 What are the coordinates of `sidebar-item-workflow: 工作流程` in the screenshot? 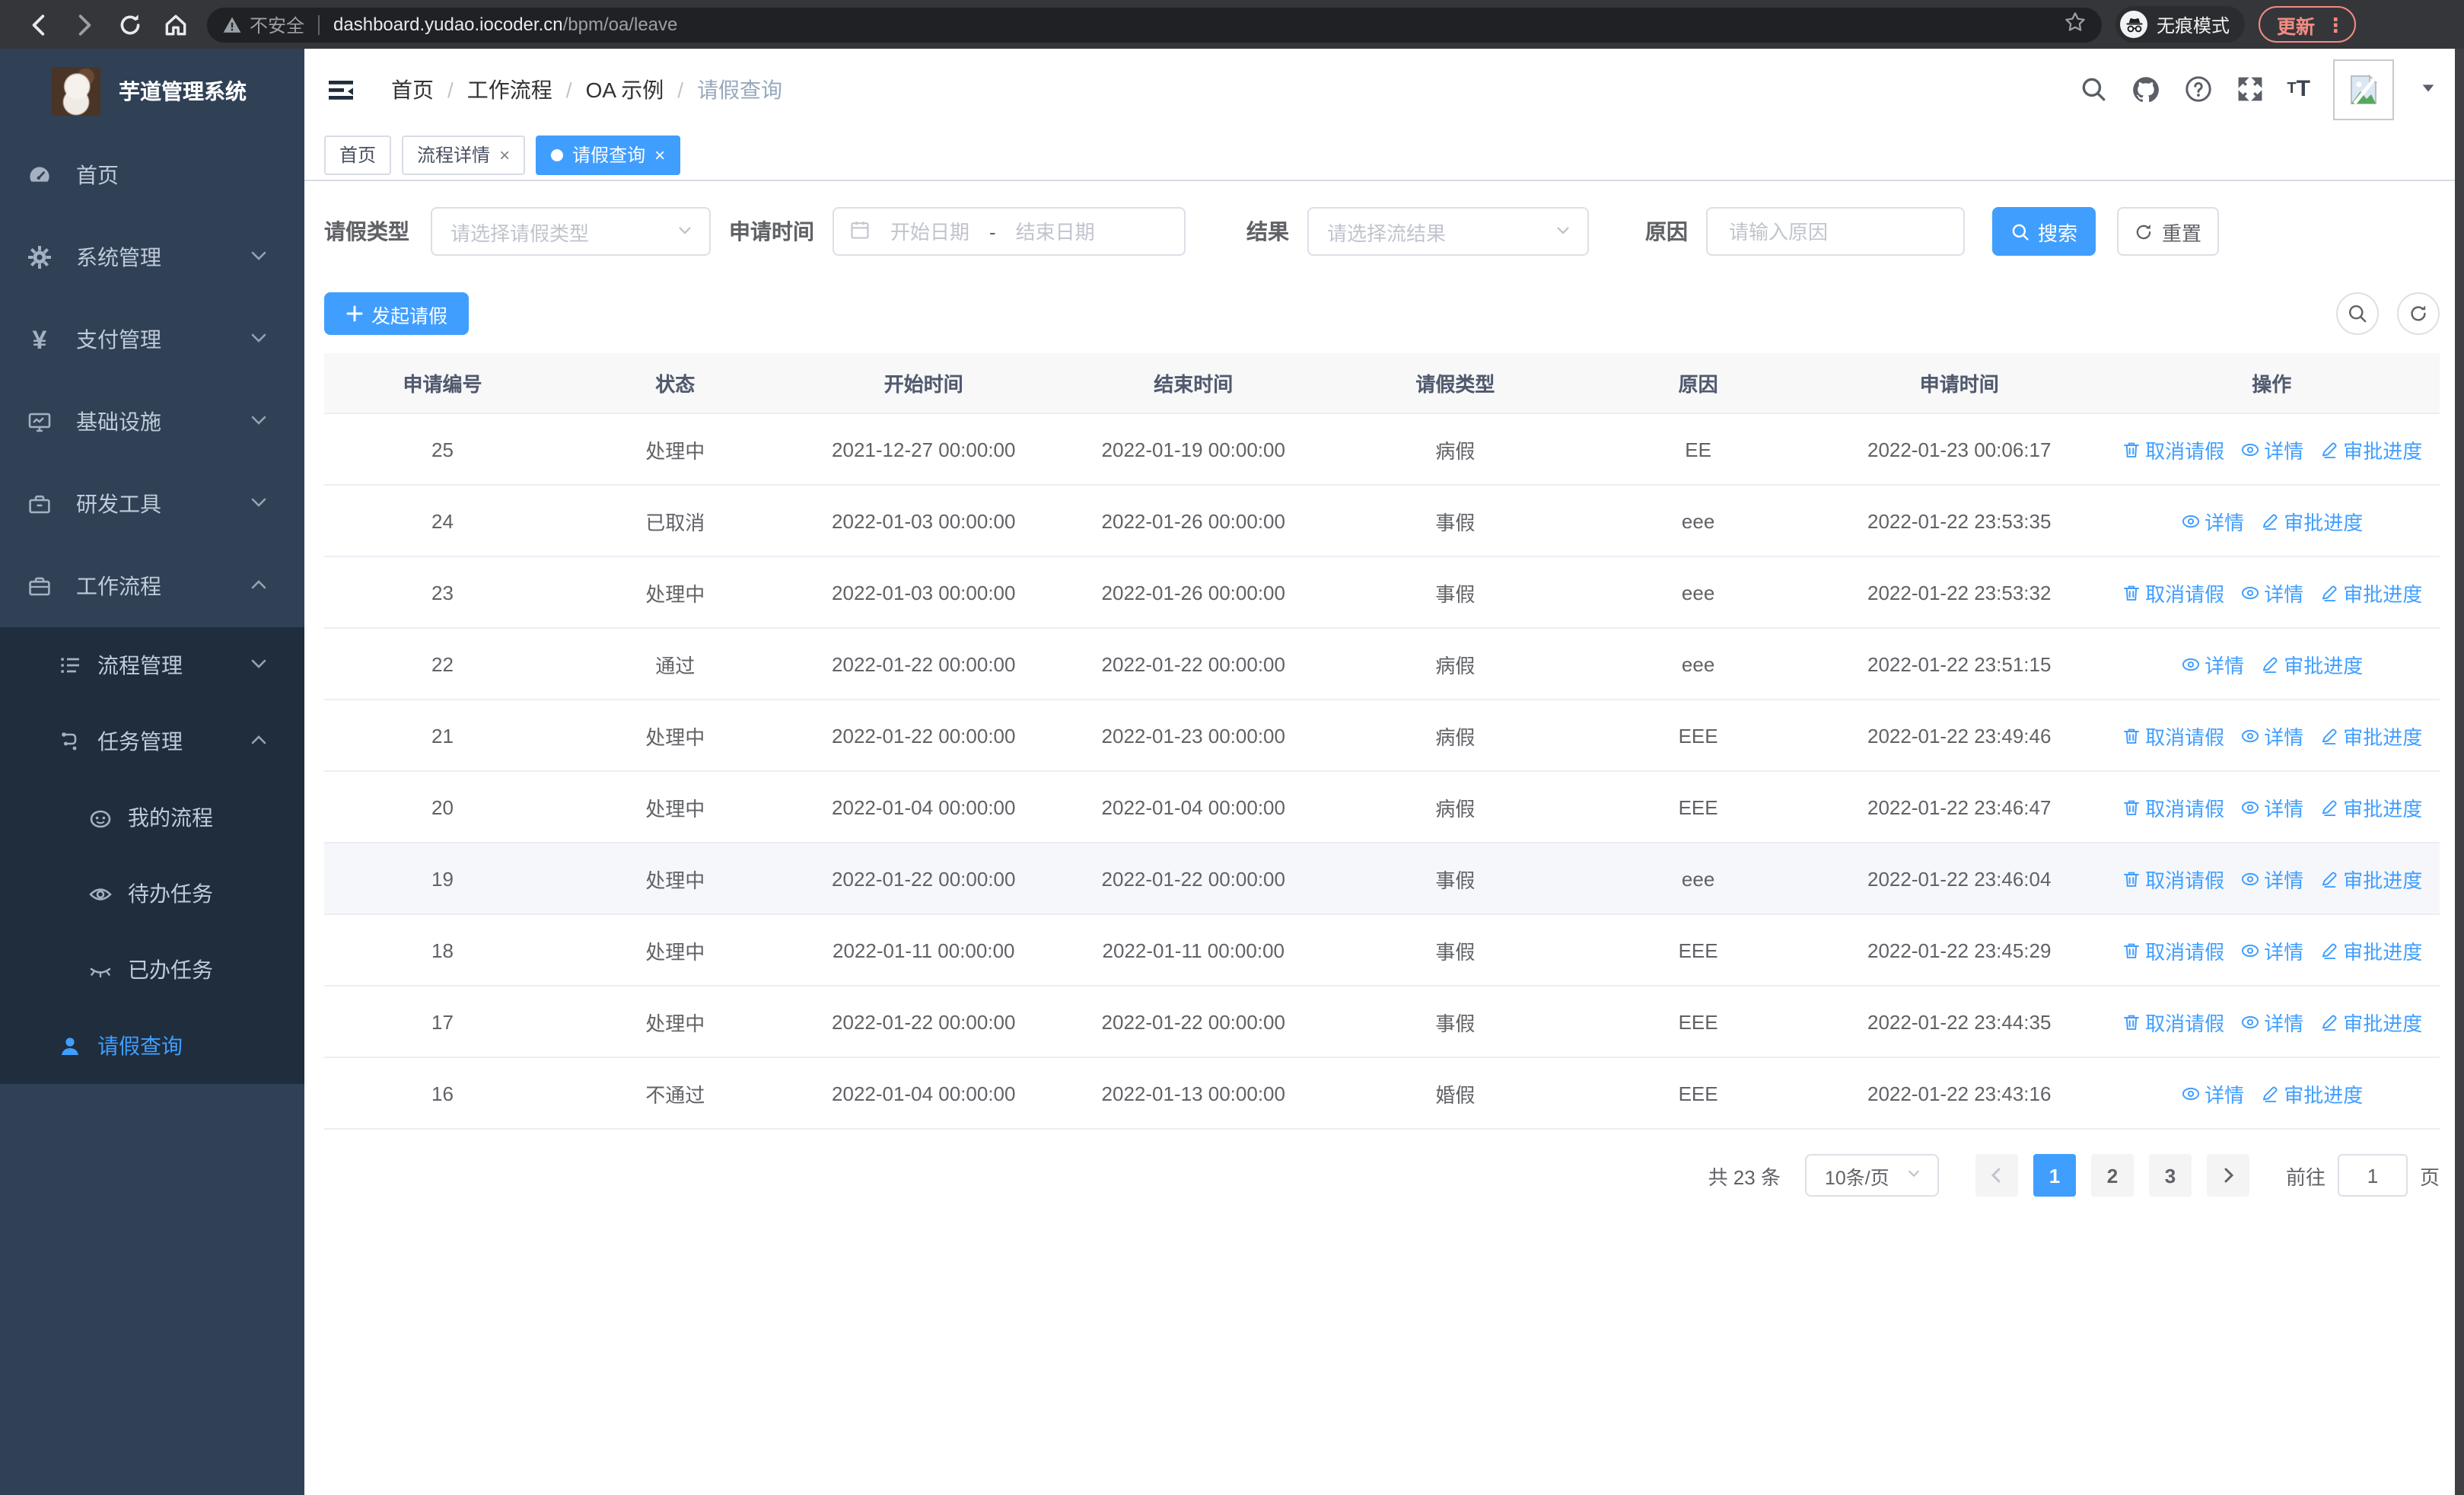 It's located at (152, 586).